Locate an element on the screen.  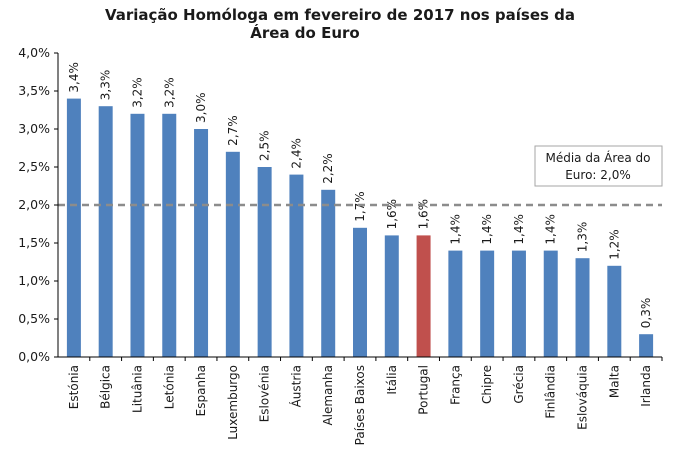
category-label: Países Baixos is located at coordinates (360, 405).